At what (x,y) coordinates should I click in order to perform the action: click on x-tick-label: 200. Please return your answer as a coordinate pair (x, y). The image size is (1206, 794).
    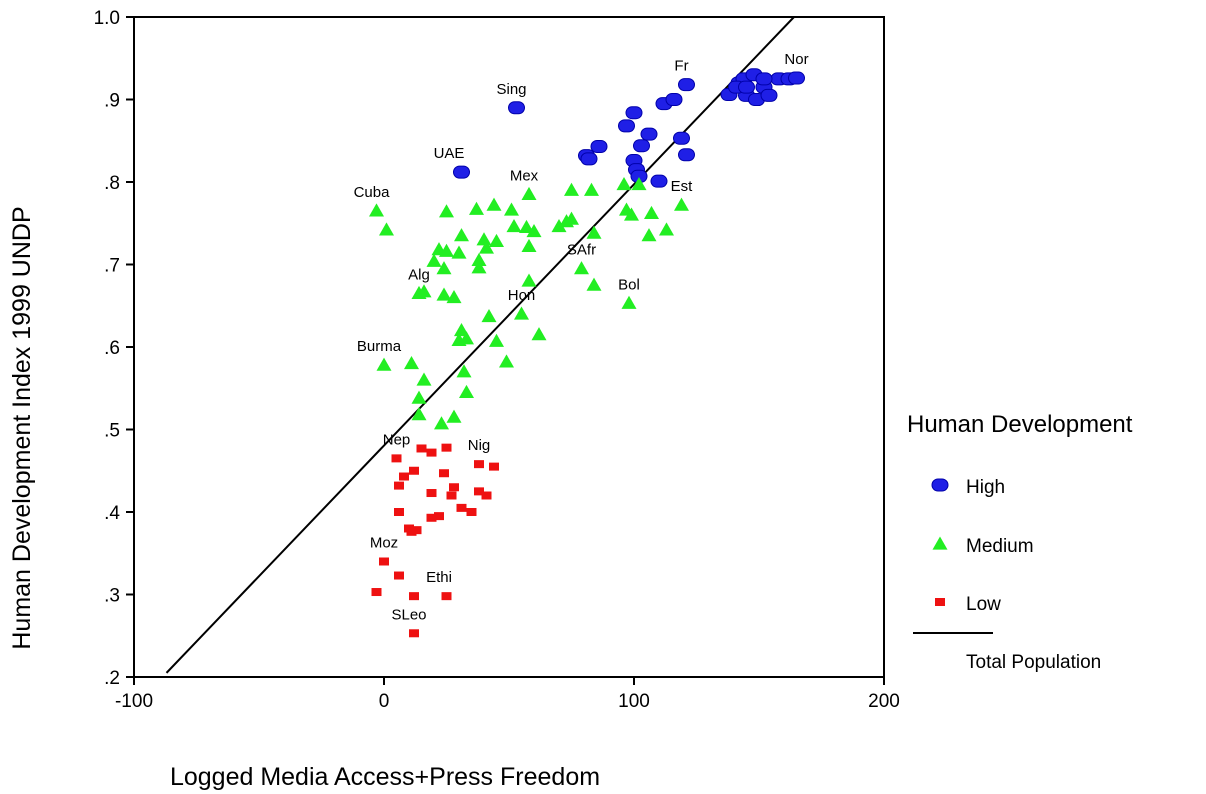
    Looking at the image, I should click on (884, 701).